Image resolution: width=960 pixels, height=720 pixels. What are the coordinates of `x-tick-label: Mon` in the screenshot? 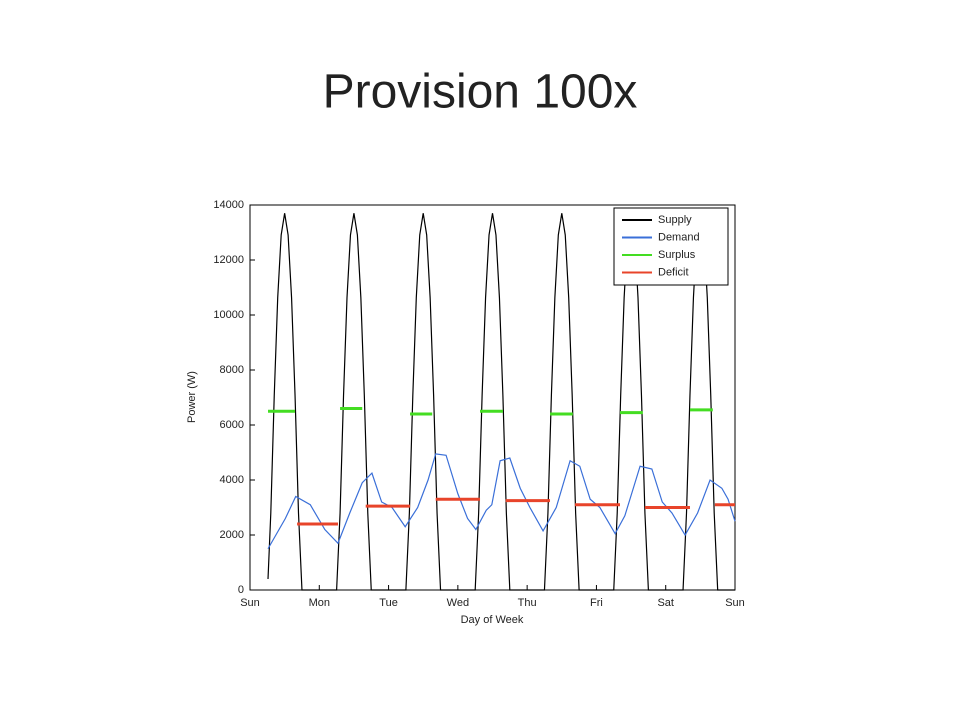 It's located at (319, 603).